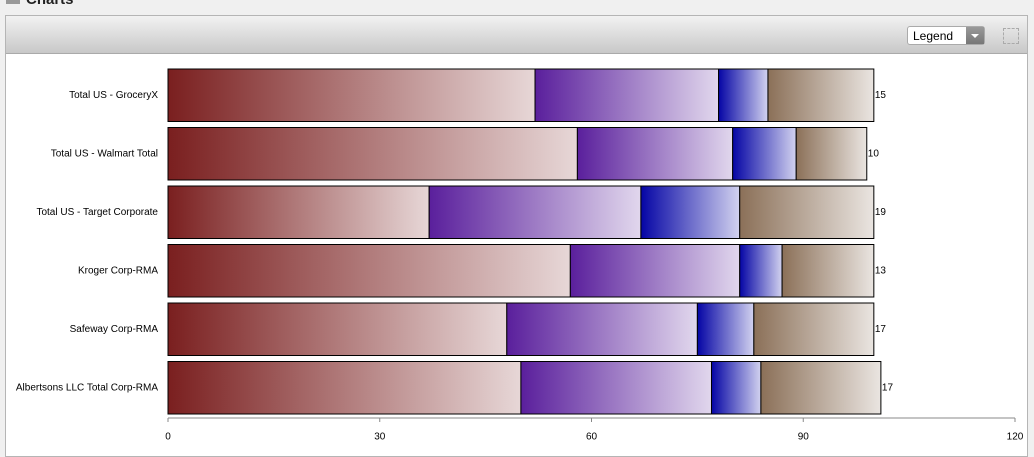 The width and height of the screenshot is (1034, 457). What do you see at coordinates (1015, 437) in the screenshot?
I see `x-tick-label: 120` at bounding box center [1015, 437].